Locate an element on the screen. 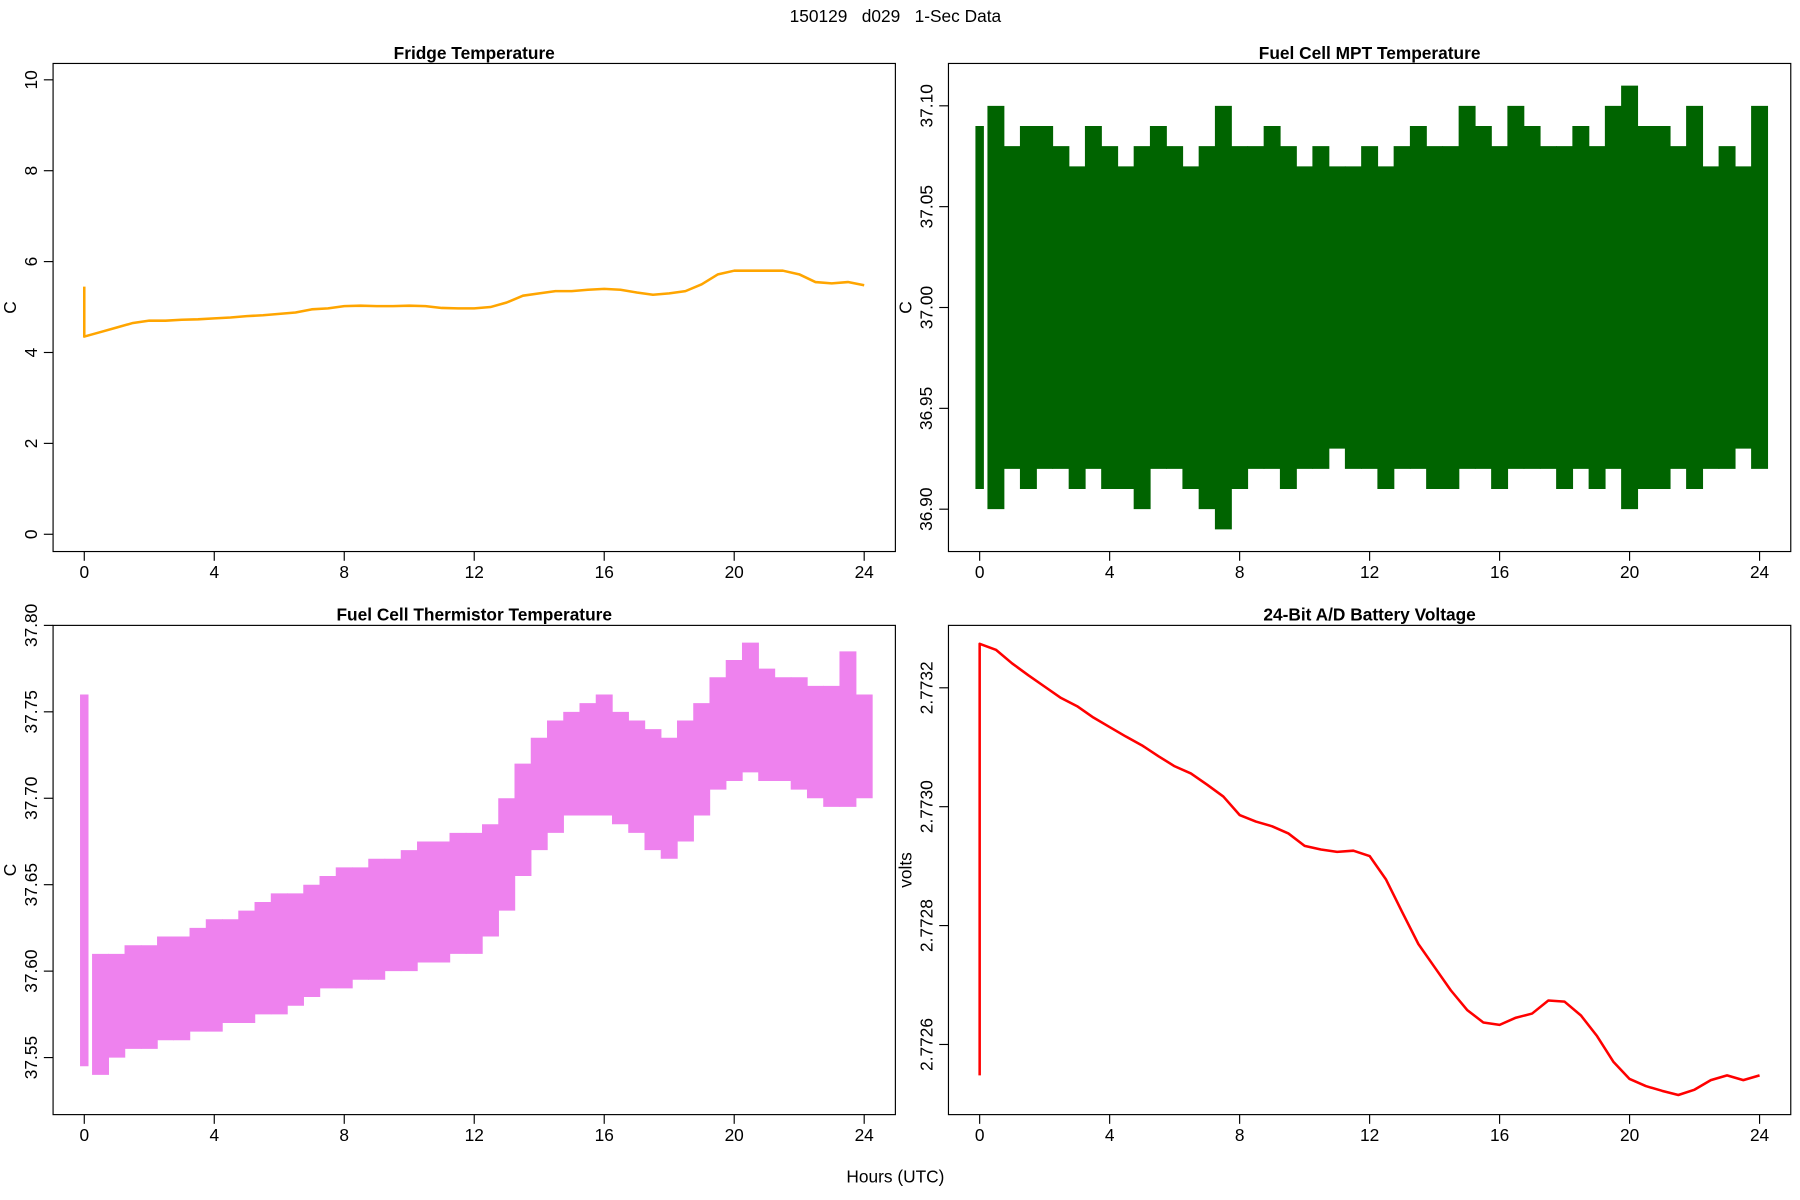 The height and width of the screenshot is (1200, 1800). y-tick-label: 36.95 is located at coordinates (926, 408).